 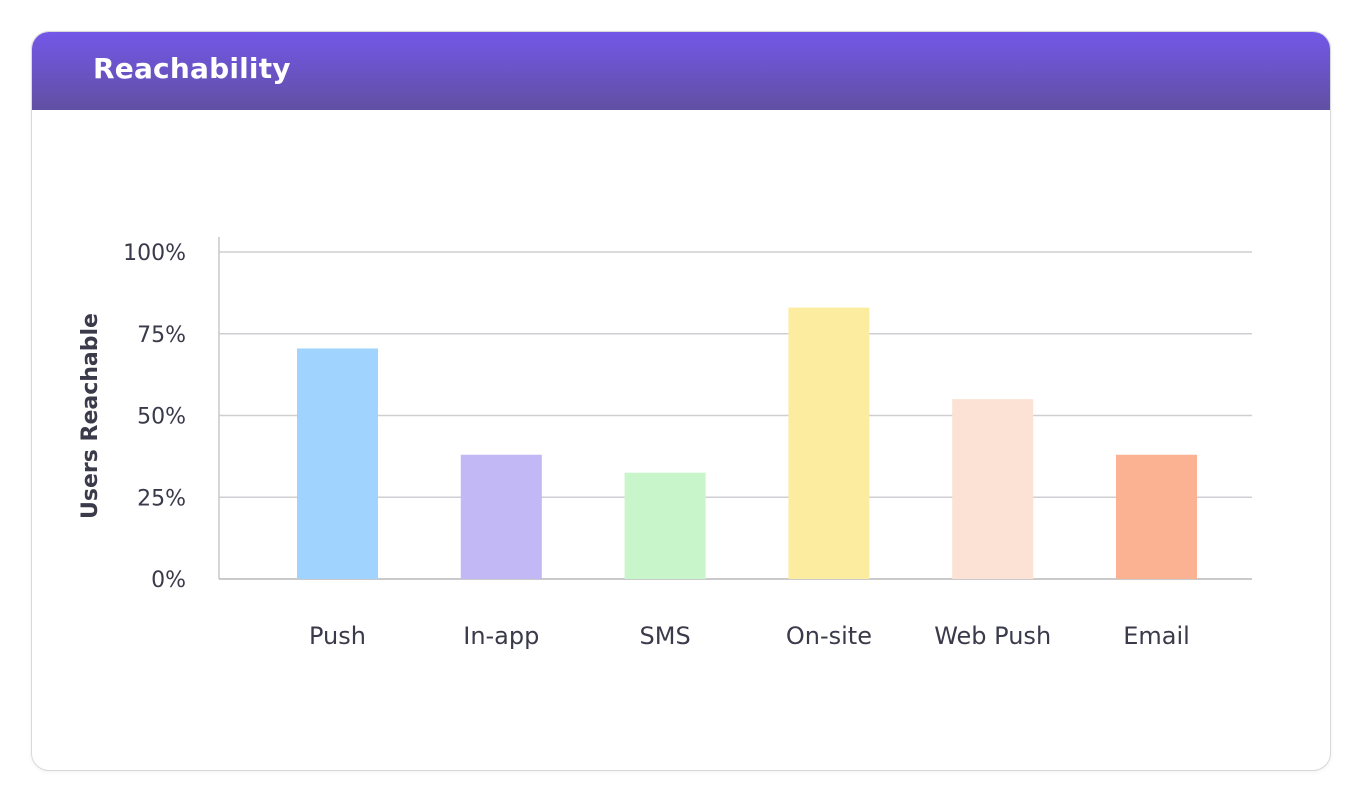 I want to click on category-label: Email, so click(x=1156, y=636).